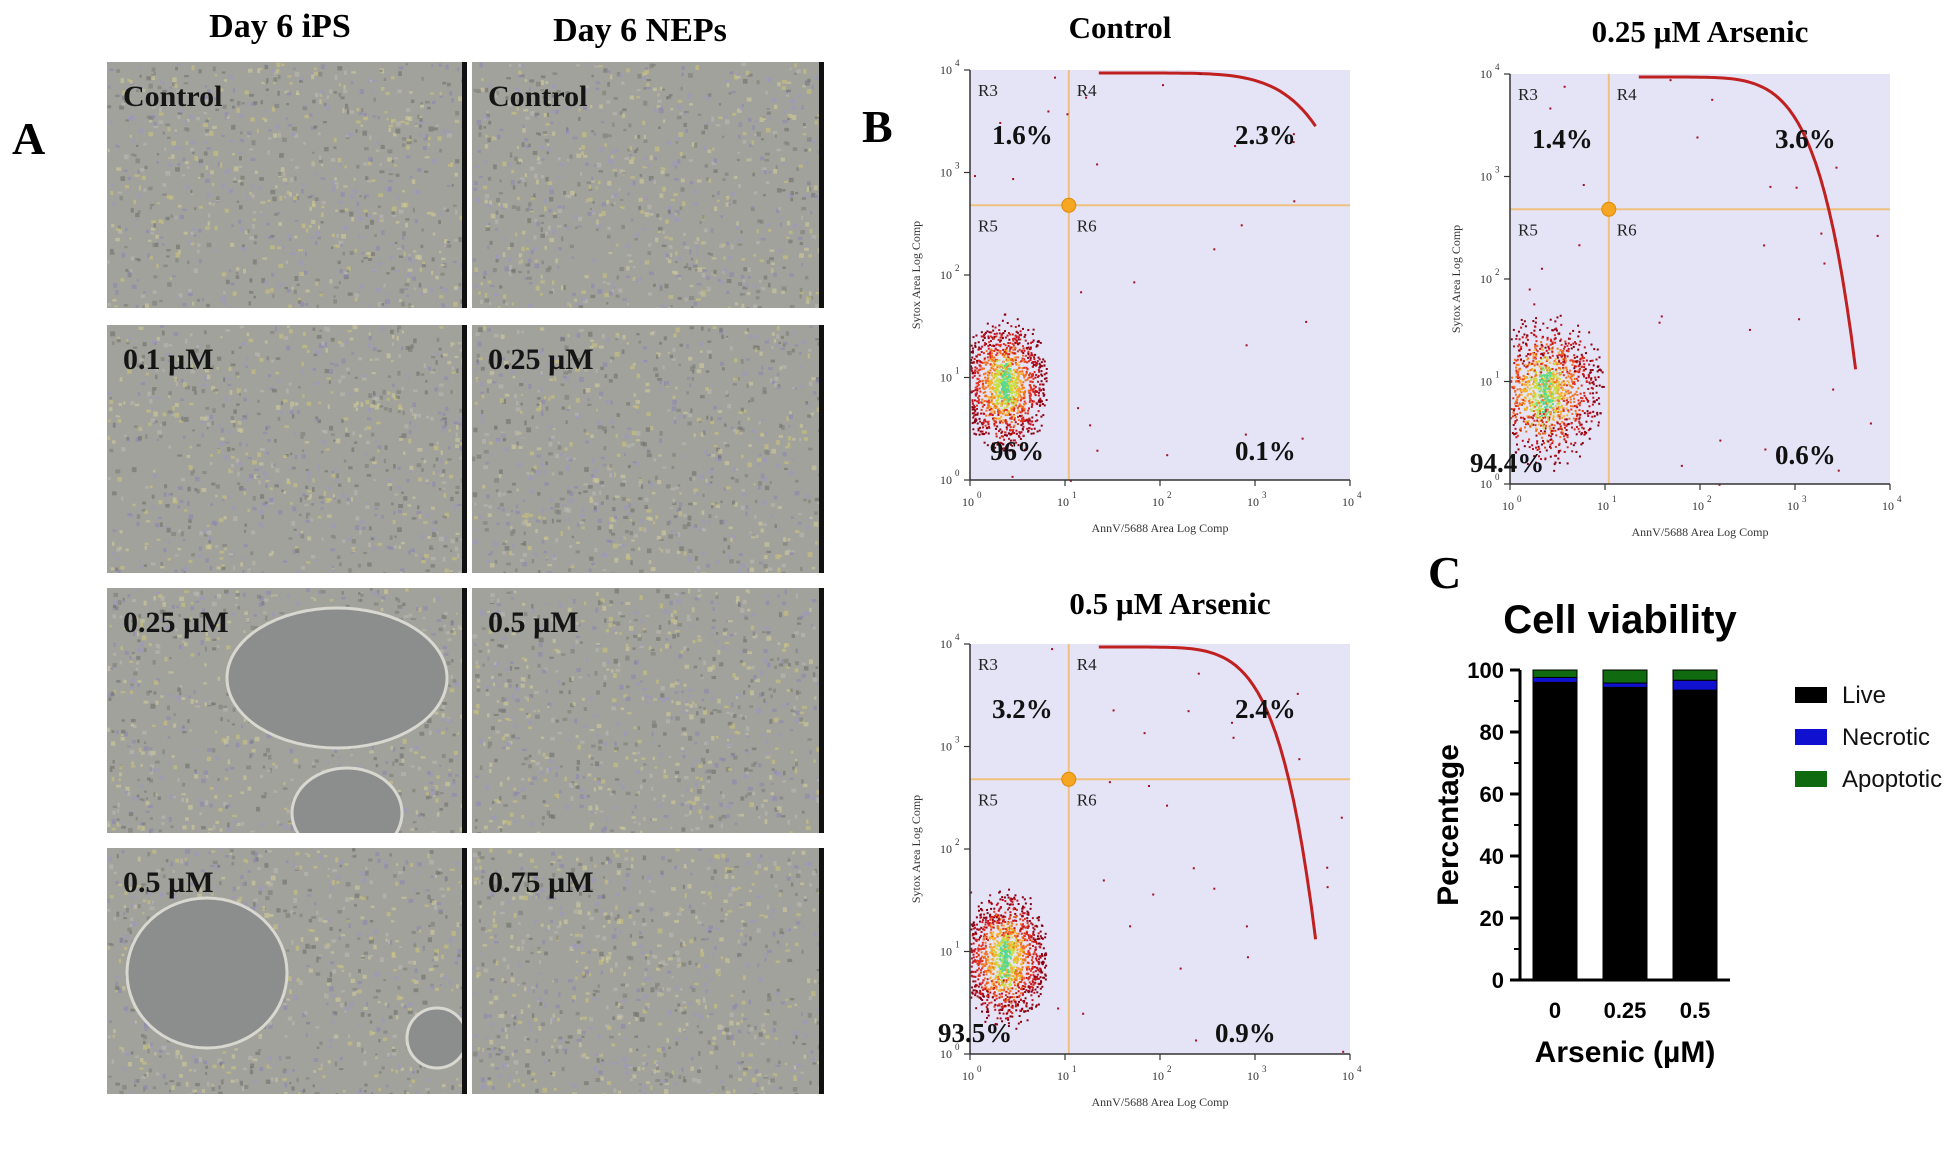  Describe the element at coordinates (28, 138) in the screenshot. I see `panel-a-letter: A` at that location.